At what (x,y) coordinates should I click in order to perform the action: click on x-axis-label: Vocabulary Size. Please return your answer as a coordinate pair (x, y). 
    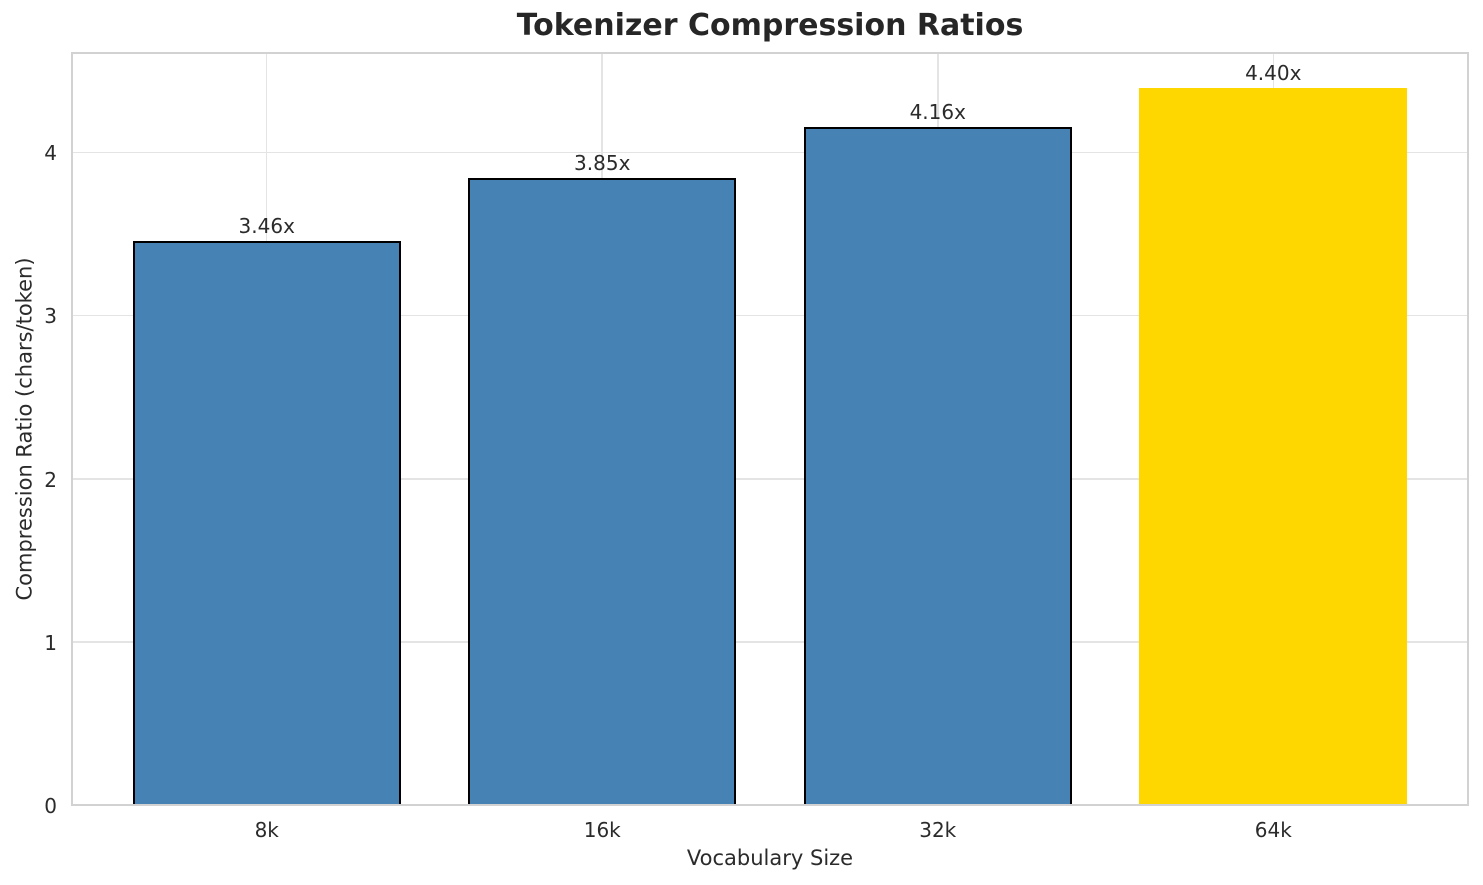
    Looking at the image, I should click on (770, 858).